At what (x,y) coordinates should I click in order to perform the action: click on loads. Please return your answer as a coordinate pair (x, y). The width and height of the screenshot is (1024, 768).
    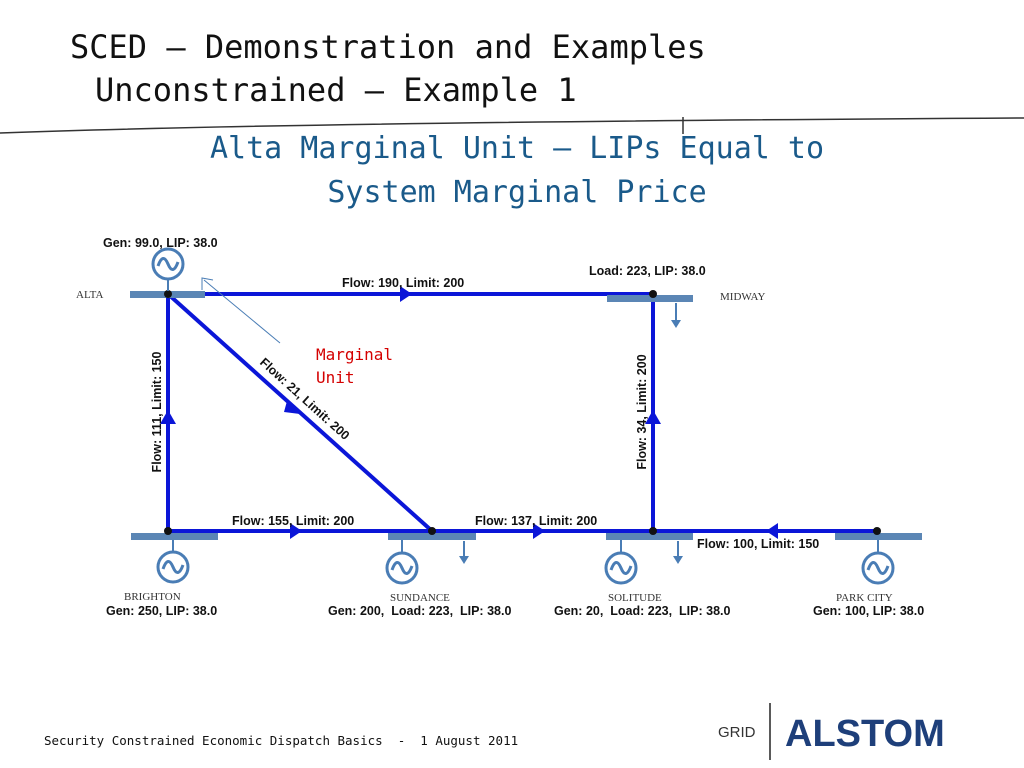
    Looking at the image, I should click on (571, 433).